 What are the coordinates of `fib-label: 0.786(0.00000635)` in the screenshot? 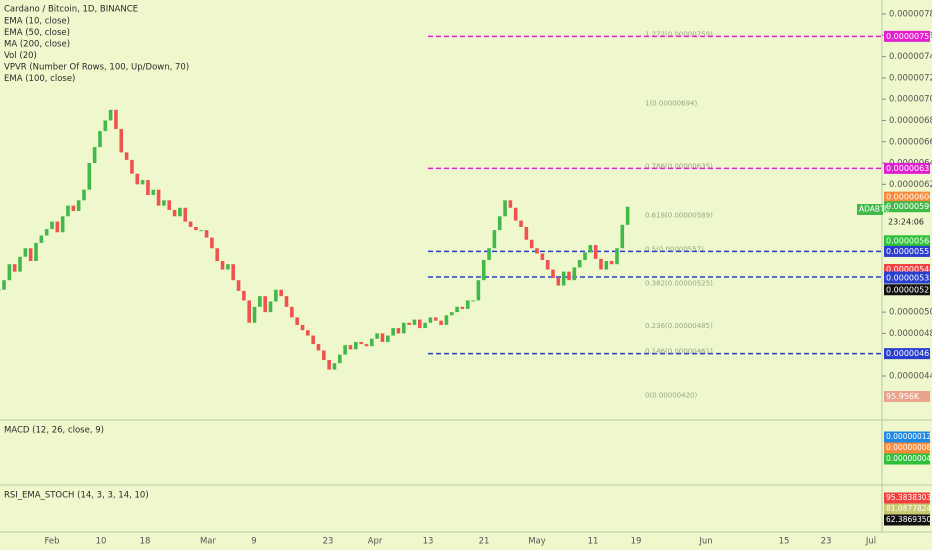 It's located at (679, 166).